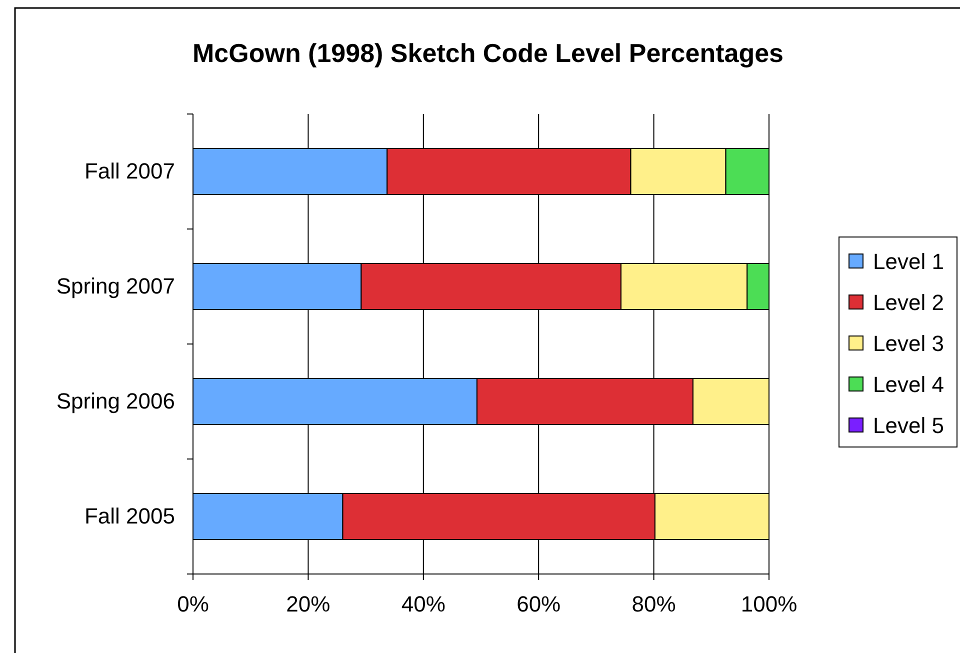  Describe the element at coordinates (908, 343) in the screenshot. I see `legend-label: Level 3` at that location.